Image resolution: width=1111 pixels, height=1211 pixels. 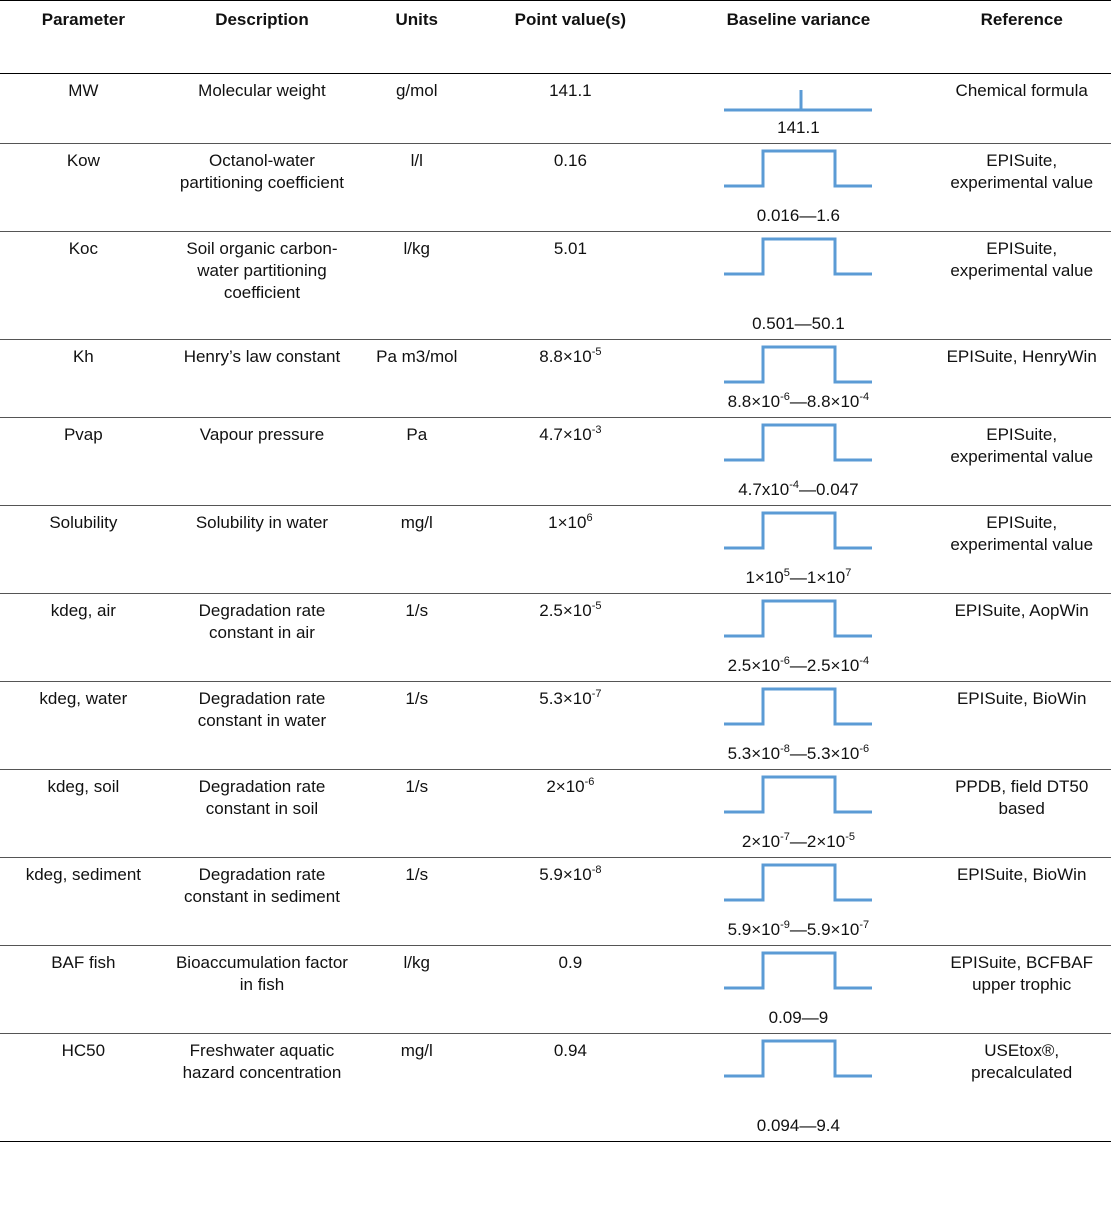 I want to click on point-distribution-icon, so click(x=798, y=101).